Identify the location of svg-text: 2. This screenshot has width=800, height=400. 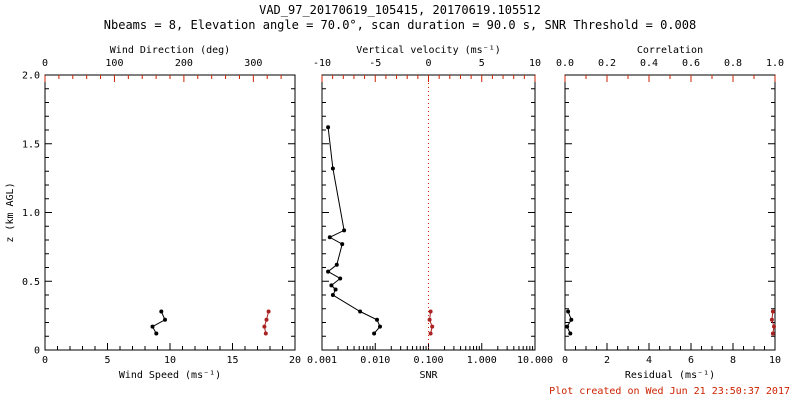
(607, 360).